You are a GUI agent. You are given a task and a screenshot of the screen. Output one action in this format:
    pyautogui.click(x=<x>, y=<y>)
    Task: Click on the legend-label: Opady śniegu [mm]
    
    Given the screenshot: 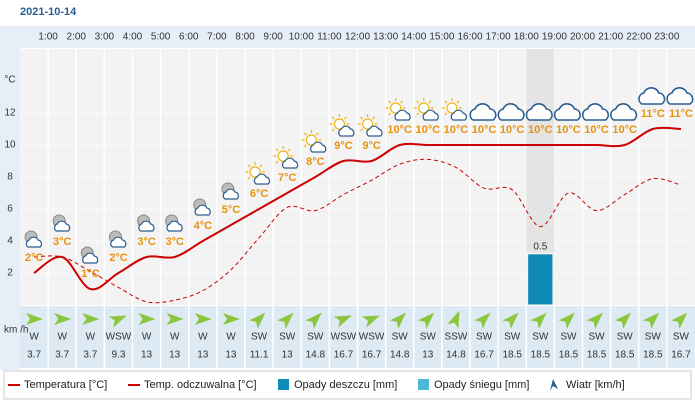 What is the action you would take?
    pyautogui.click(x=481, y=385)
    